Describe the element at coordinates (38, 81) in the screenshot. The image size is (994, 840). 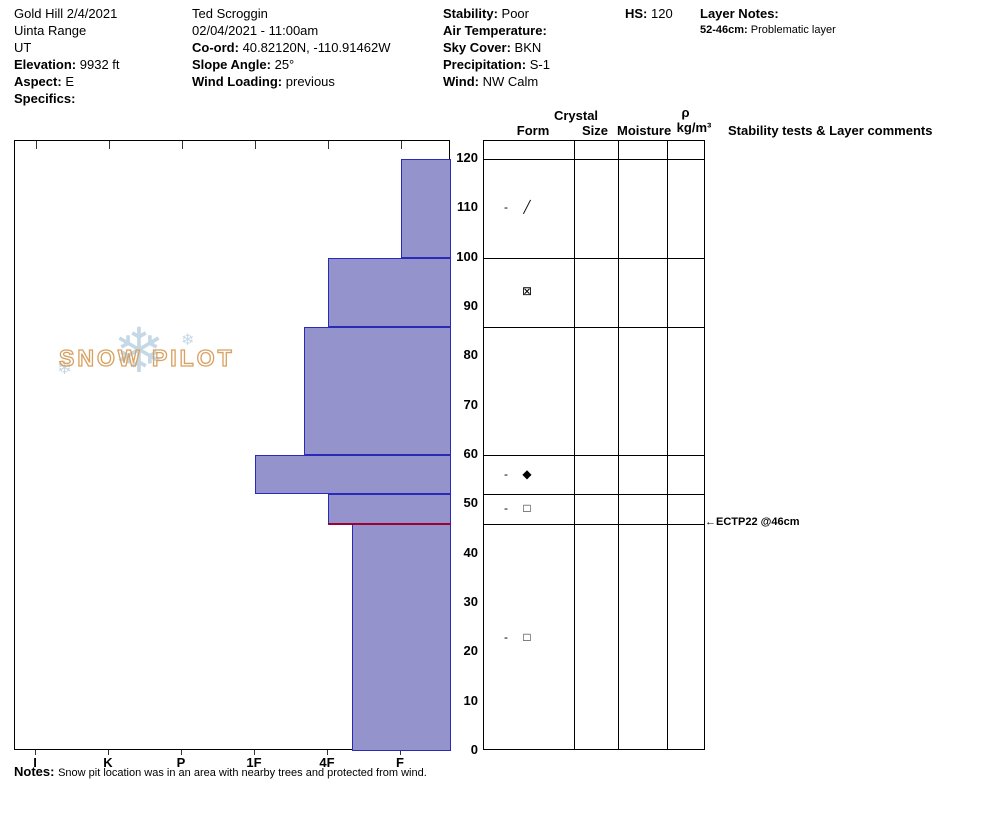
I see `aspect-label: Aspect:` at that location.